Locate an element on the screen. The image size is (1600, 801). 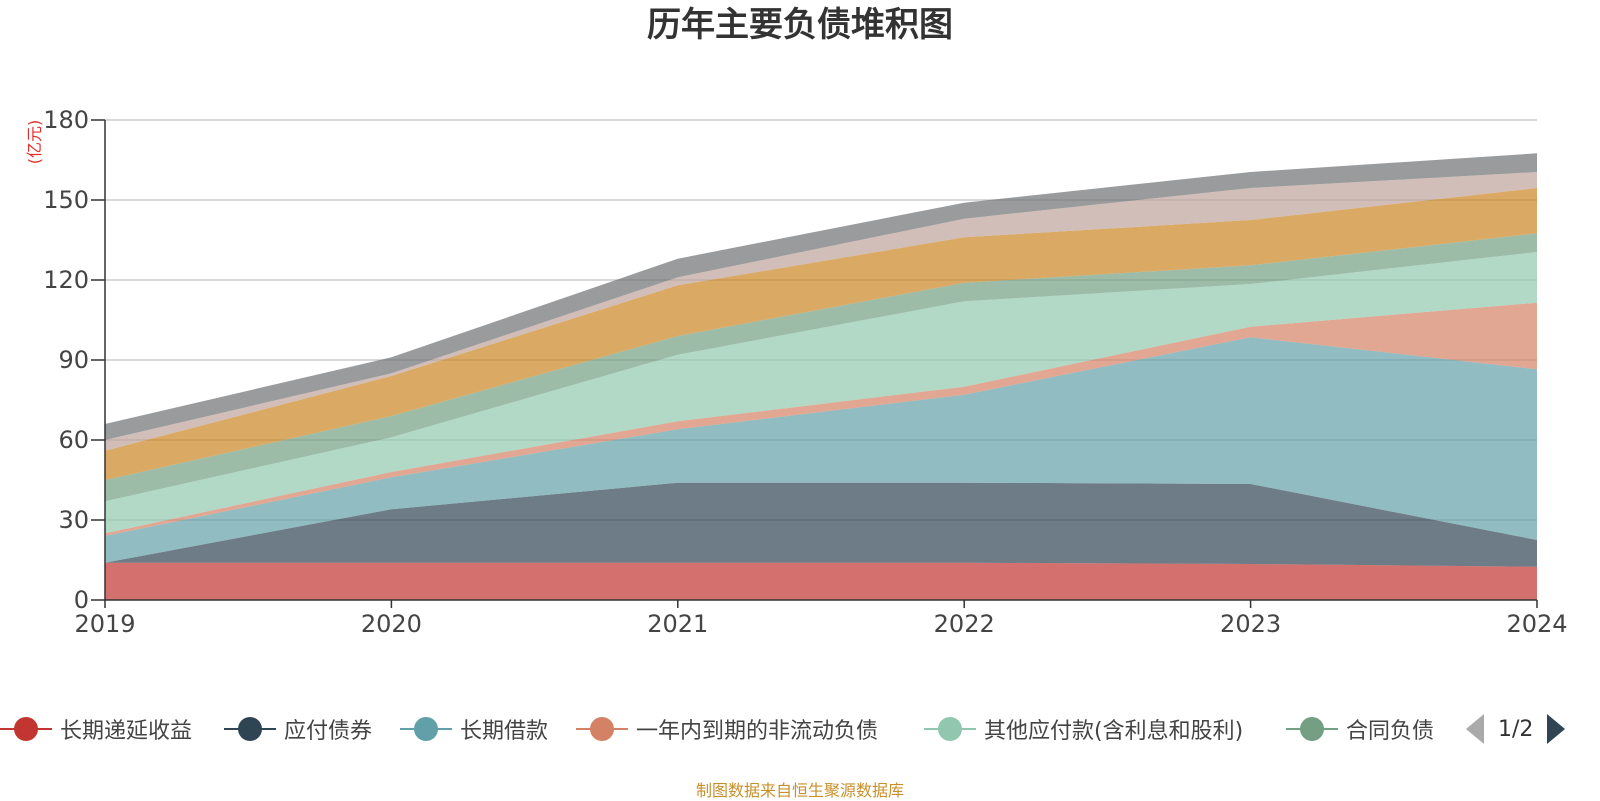
legend-label: 一年内到期的非流动负债 is located at coordinates (757, 731).